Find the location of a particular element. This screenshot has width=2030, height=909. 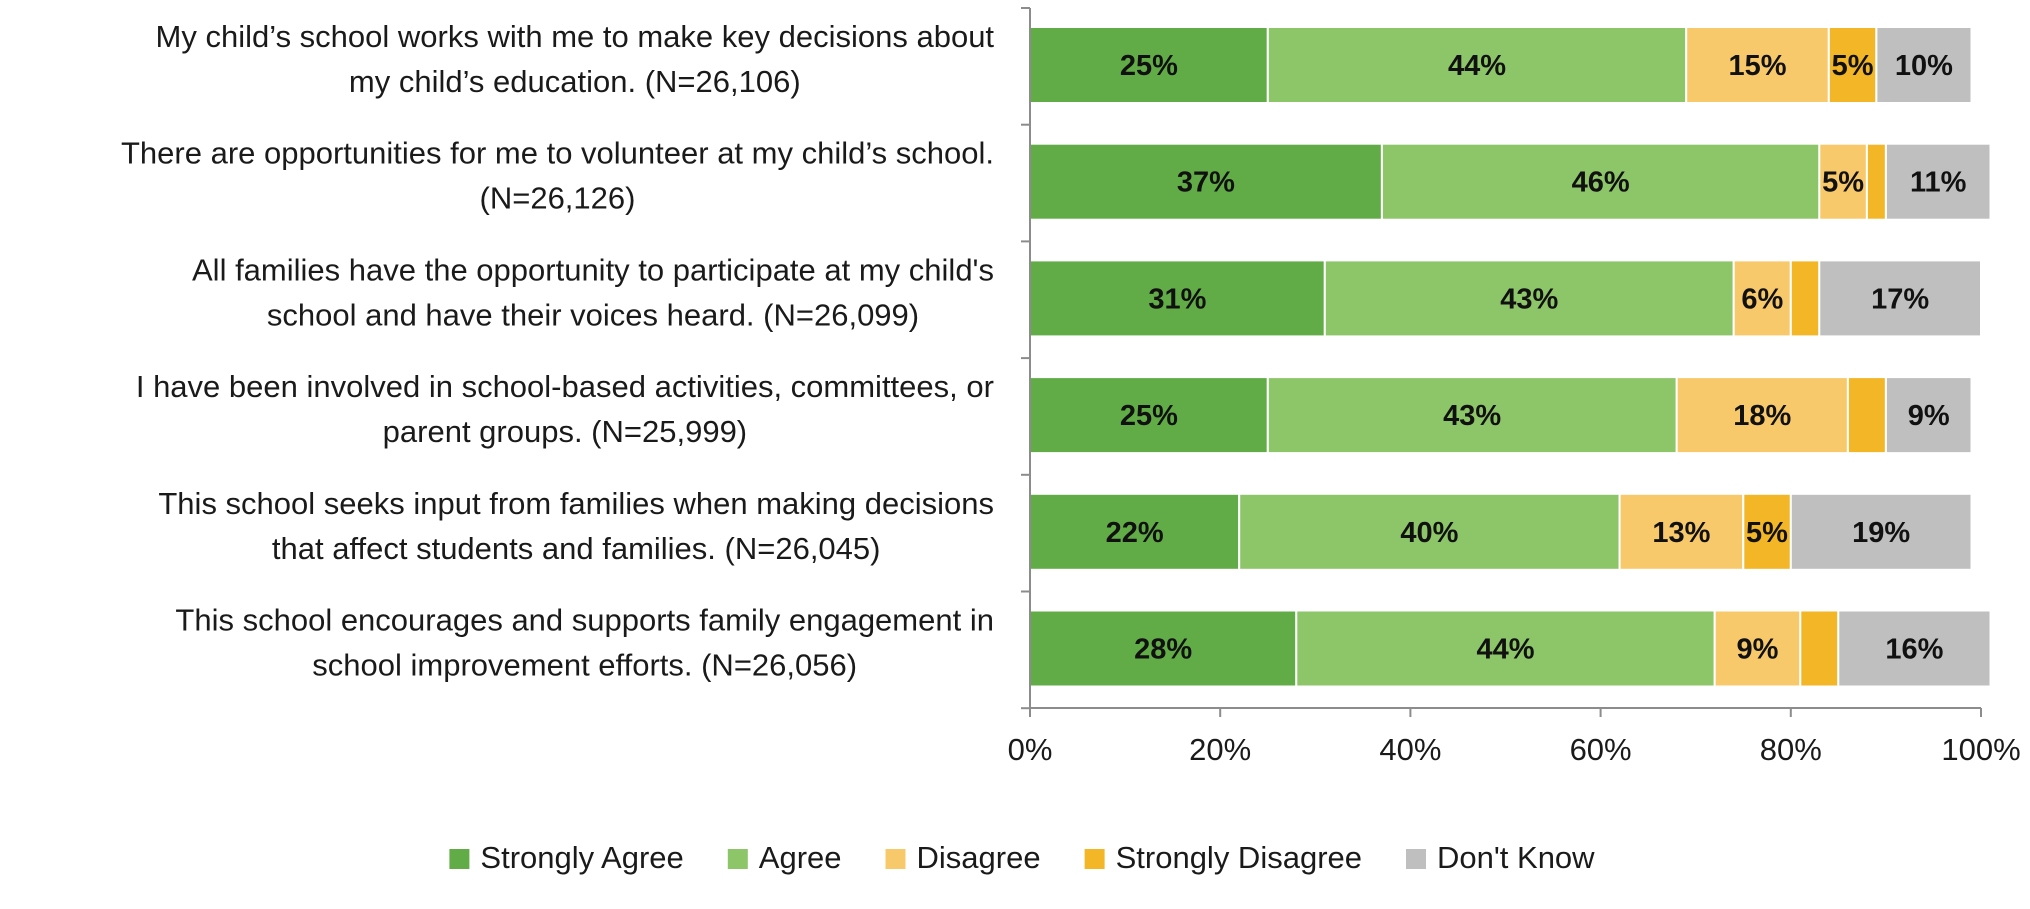

x-tick-label: 80% is located at coordinates (1791, 749).